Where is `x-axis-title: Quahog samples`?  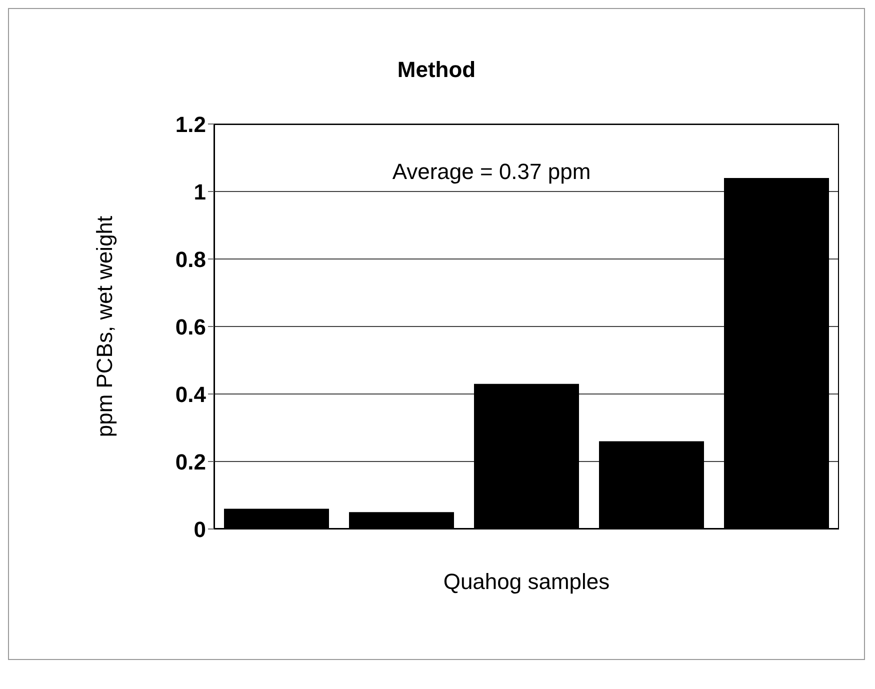 x-axis-title: Quahog samples is located at coordinates (526, 581).